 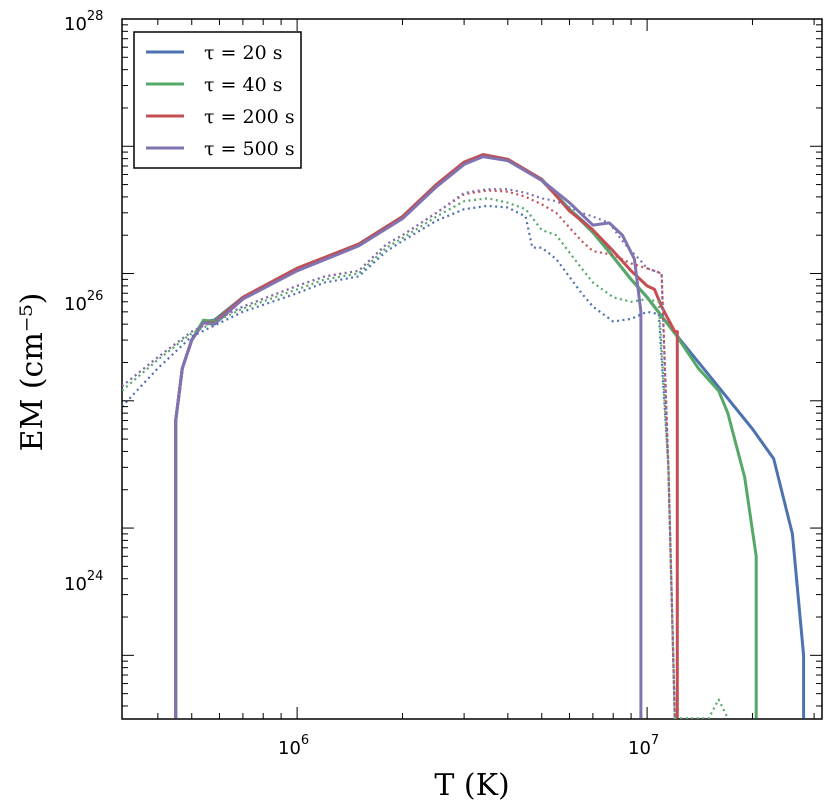 I want to click on legend-box, so click(x=217, y=100).